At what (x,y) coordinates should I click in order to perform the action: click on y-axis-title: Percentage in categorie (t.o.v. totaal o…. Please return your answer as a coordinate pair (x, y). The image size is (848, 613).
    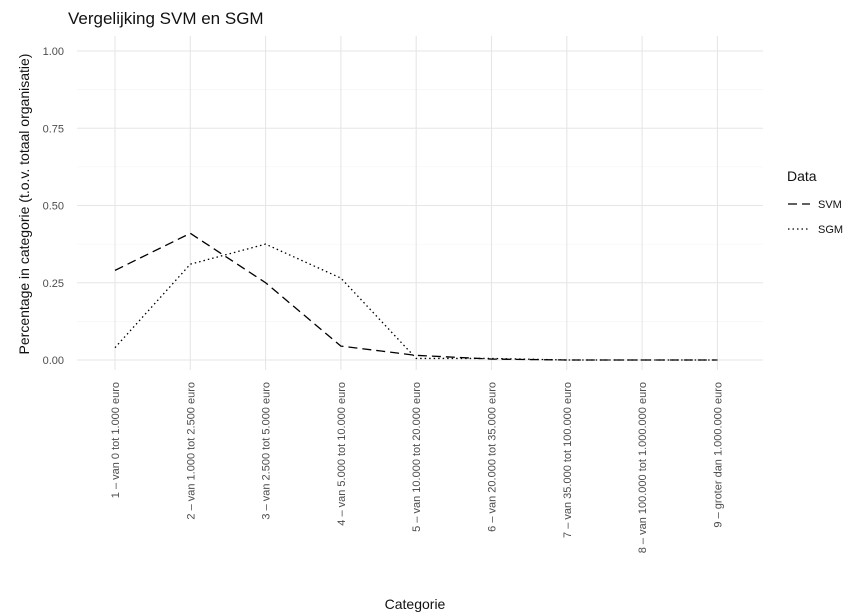
    Looking at the image, I should click on (24, 204).